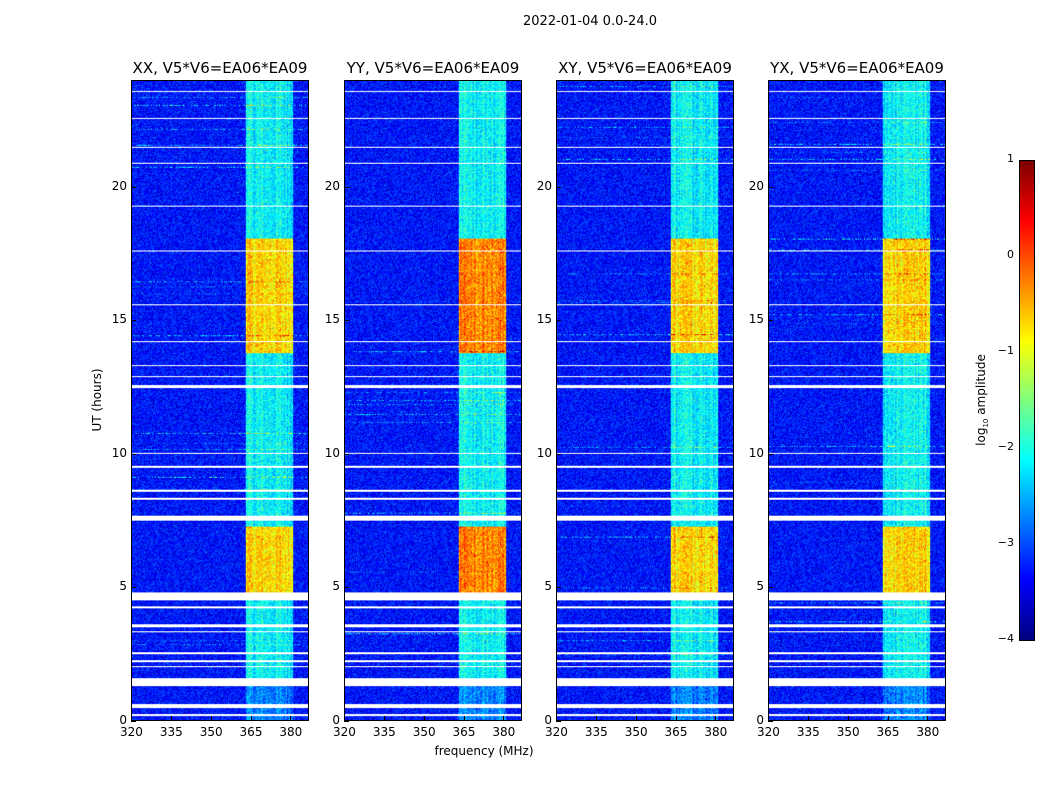  Describe the element at coordinates (220, 68) in the screenshot. I see `panel-title: XX, V5*V6=EA06*EA09` at that location.